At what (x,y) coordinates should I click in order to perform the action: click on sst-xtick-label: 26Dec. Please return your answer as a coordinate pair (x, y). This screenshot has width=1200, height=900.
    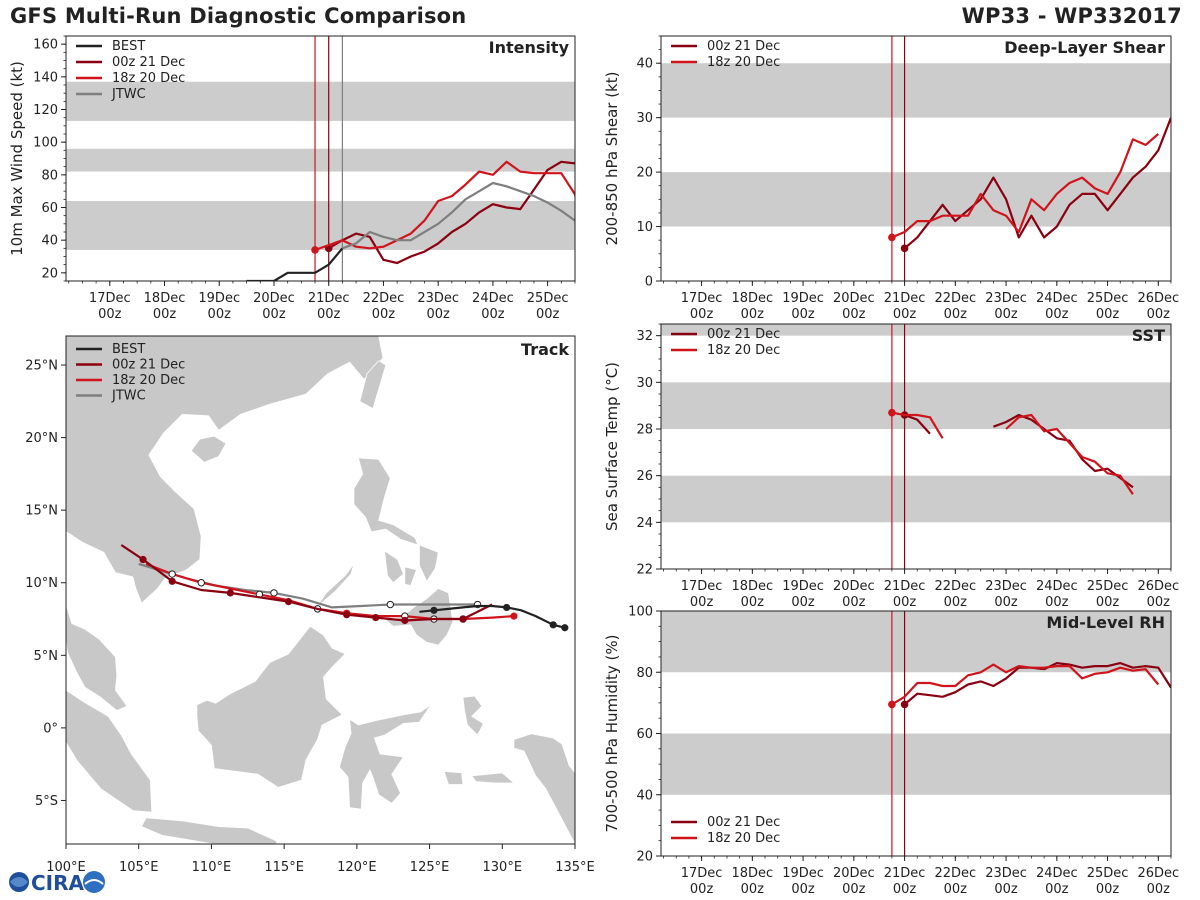
    Looking at the image, I should click on (1158, 586).